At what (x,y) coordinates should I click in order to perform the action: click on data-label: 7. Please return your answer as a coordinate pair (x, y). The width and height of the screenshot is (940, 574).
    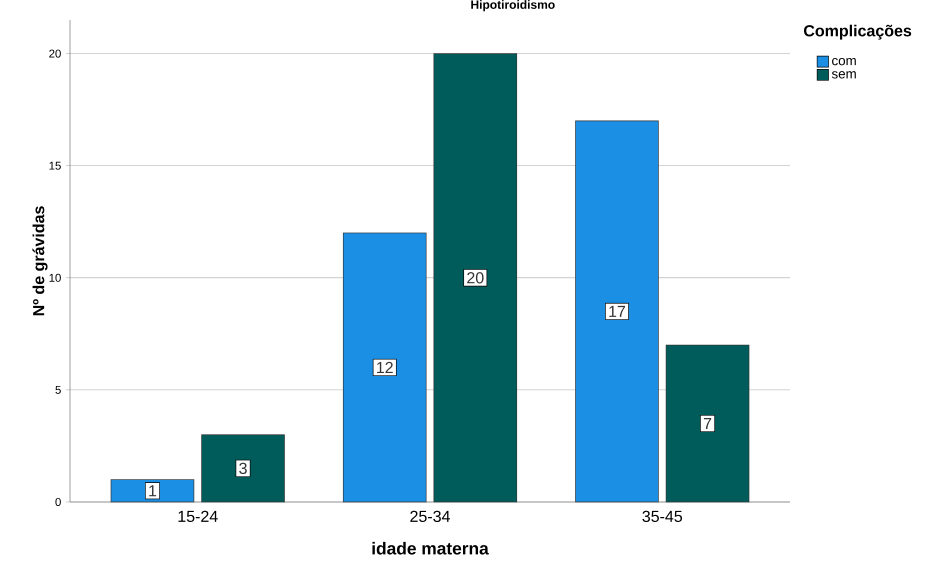
    Looking at the image, I should click on (708, 424).